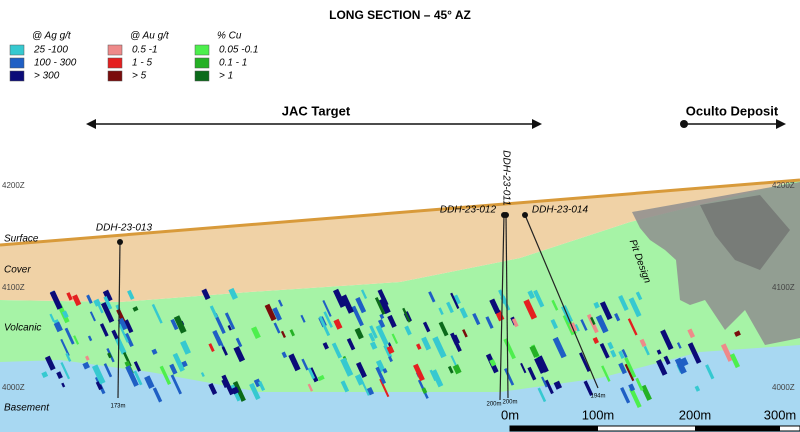 The width and height of the screenshot is (800, 432). I want to click on hole-label: DDH-23-014, so click(560, 210).